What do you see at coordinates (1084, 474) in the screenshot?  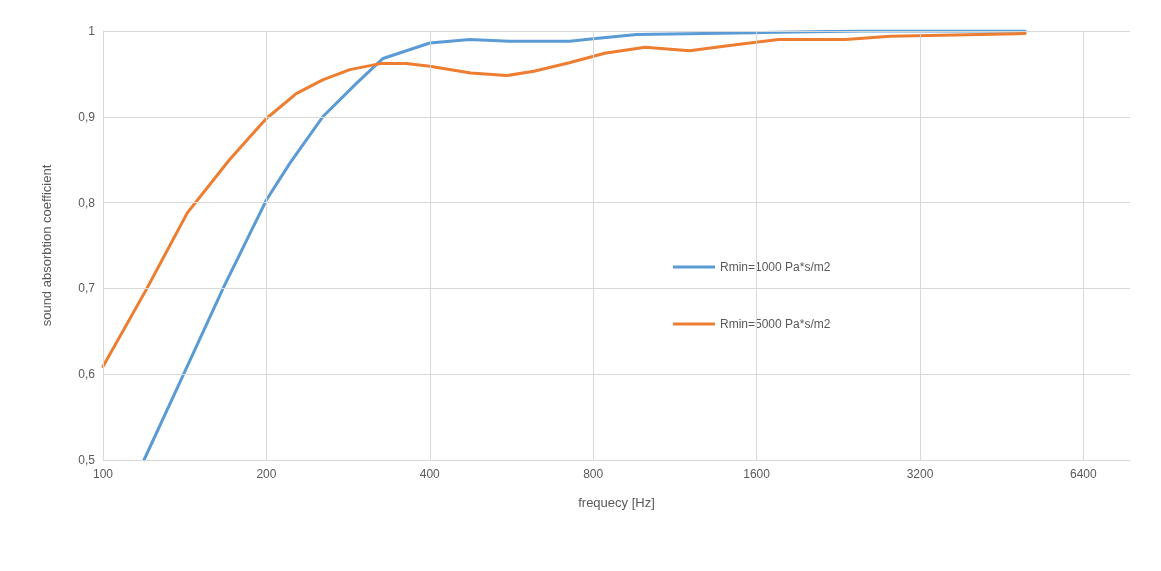 I see `x-tick-label: 6400` at bounding box center [1084, 474].